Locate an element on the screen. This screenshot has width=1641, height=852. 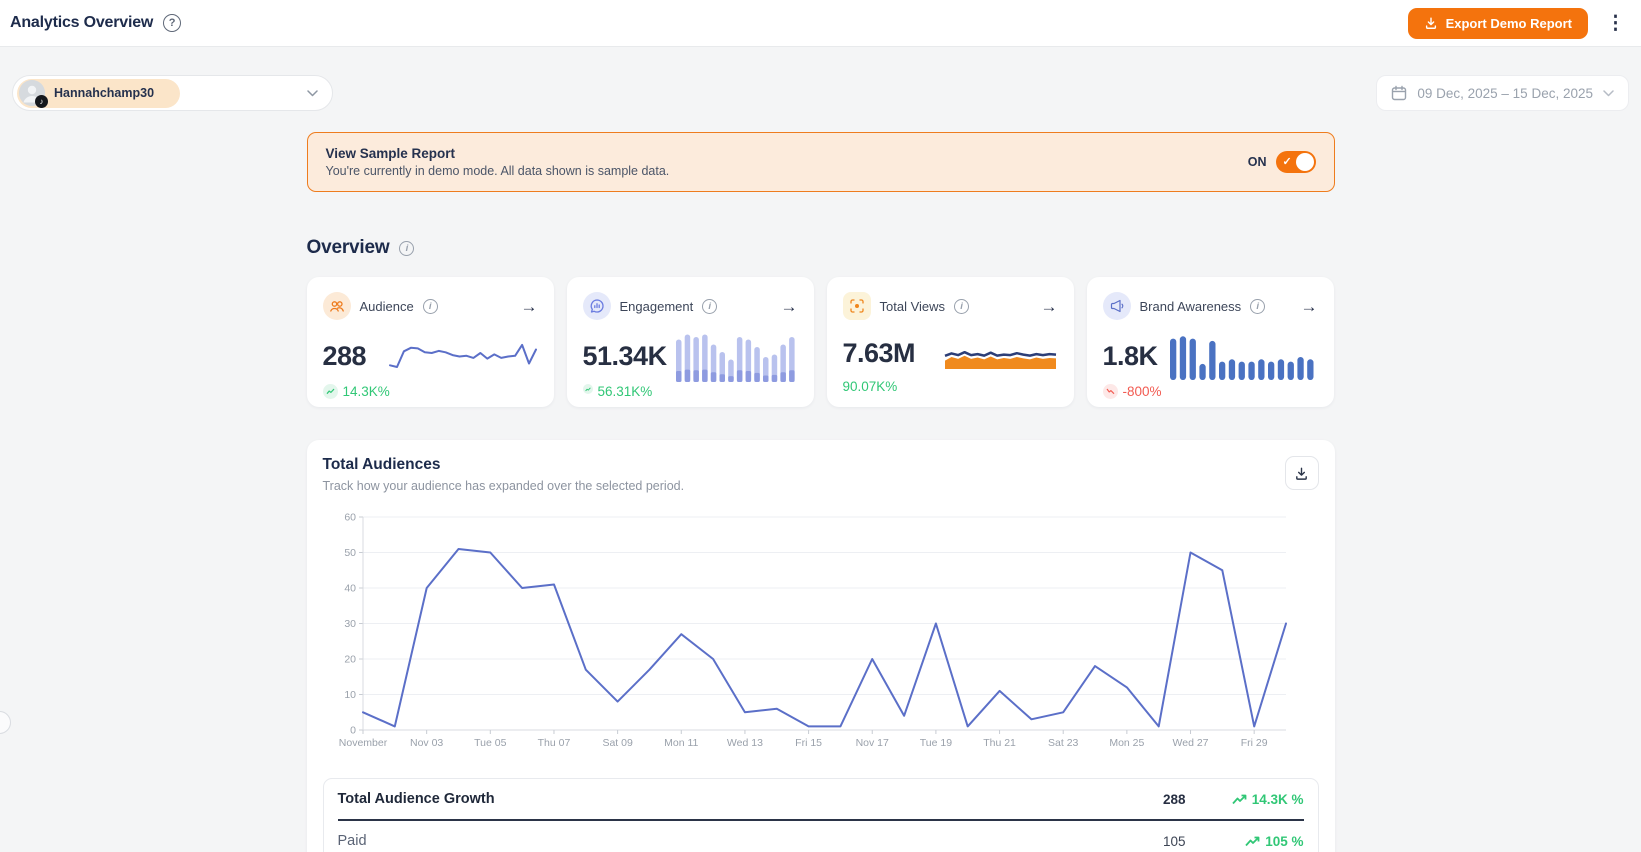
svg-text: 30 is located at coordinates (350, 624).